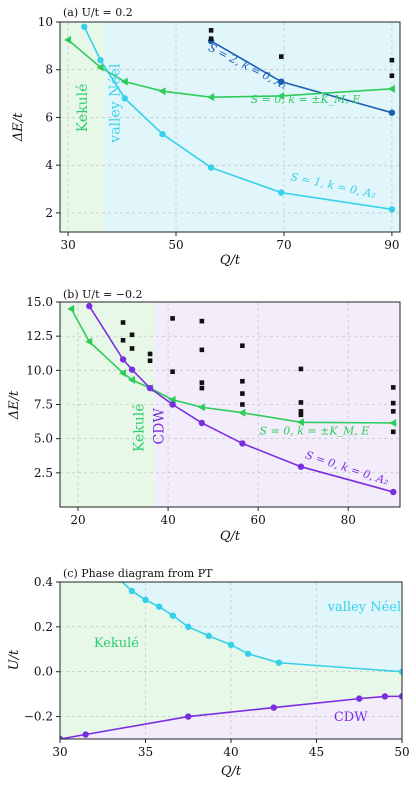 The image size is (416, 785). What do you see at coordinates (14, 405) in the screenshot?
I see `panel-b-ylabel: ΔE/t` at bounding box center [14, 405].